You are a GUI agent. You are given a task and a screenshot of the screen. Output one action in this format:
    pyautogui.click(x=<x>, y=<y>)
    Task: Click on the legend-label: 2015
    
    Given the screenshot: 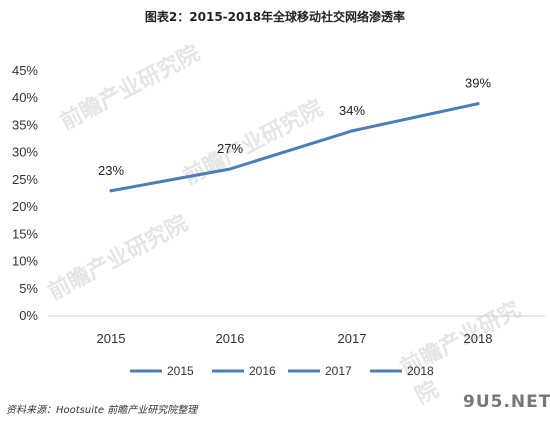 What is the action you would take?
    pyautogui.click(x=180, y=371)
    